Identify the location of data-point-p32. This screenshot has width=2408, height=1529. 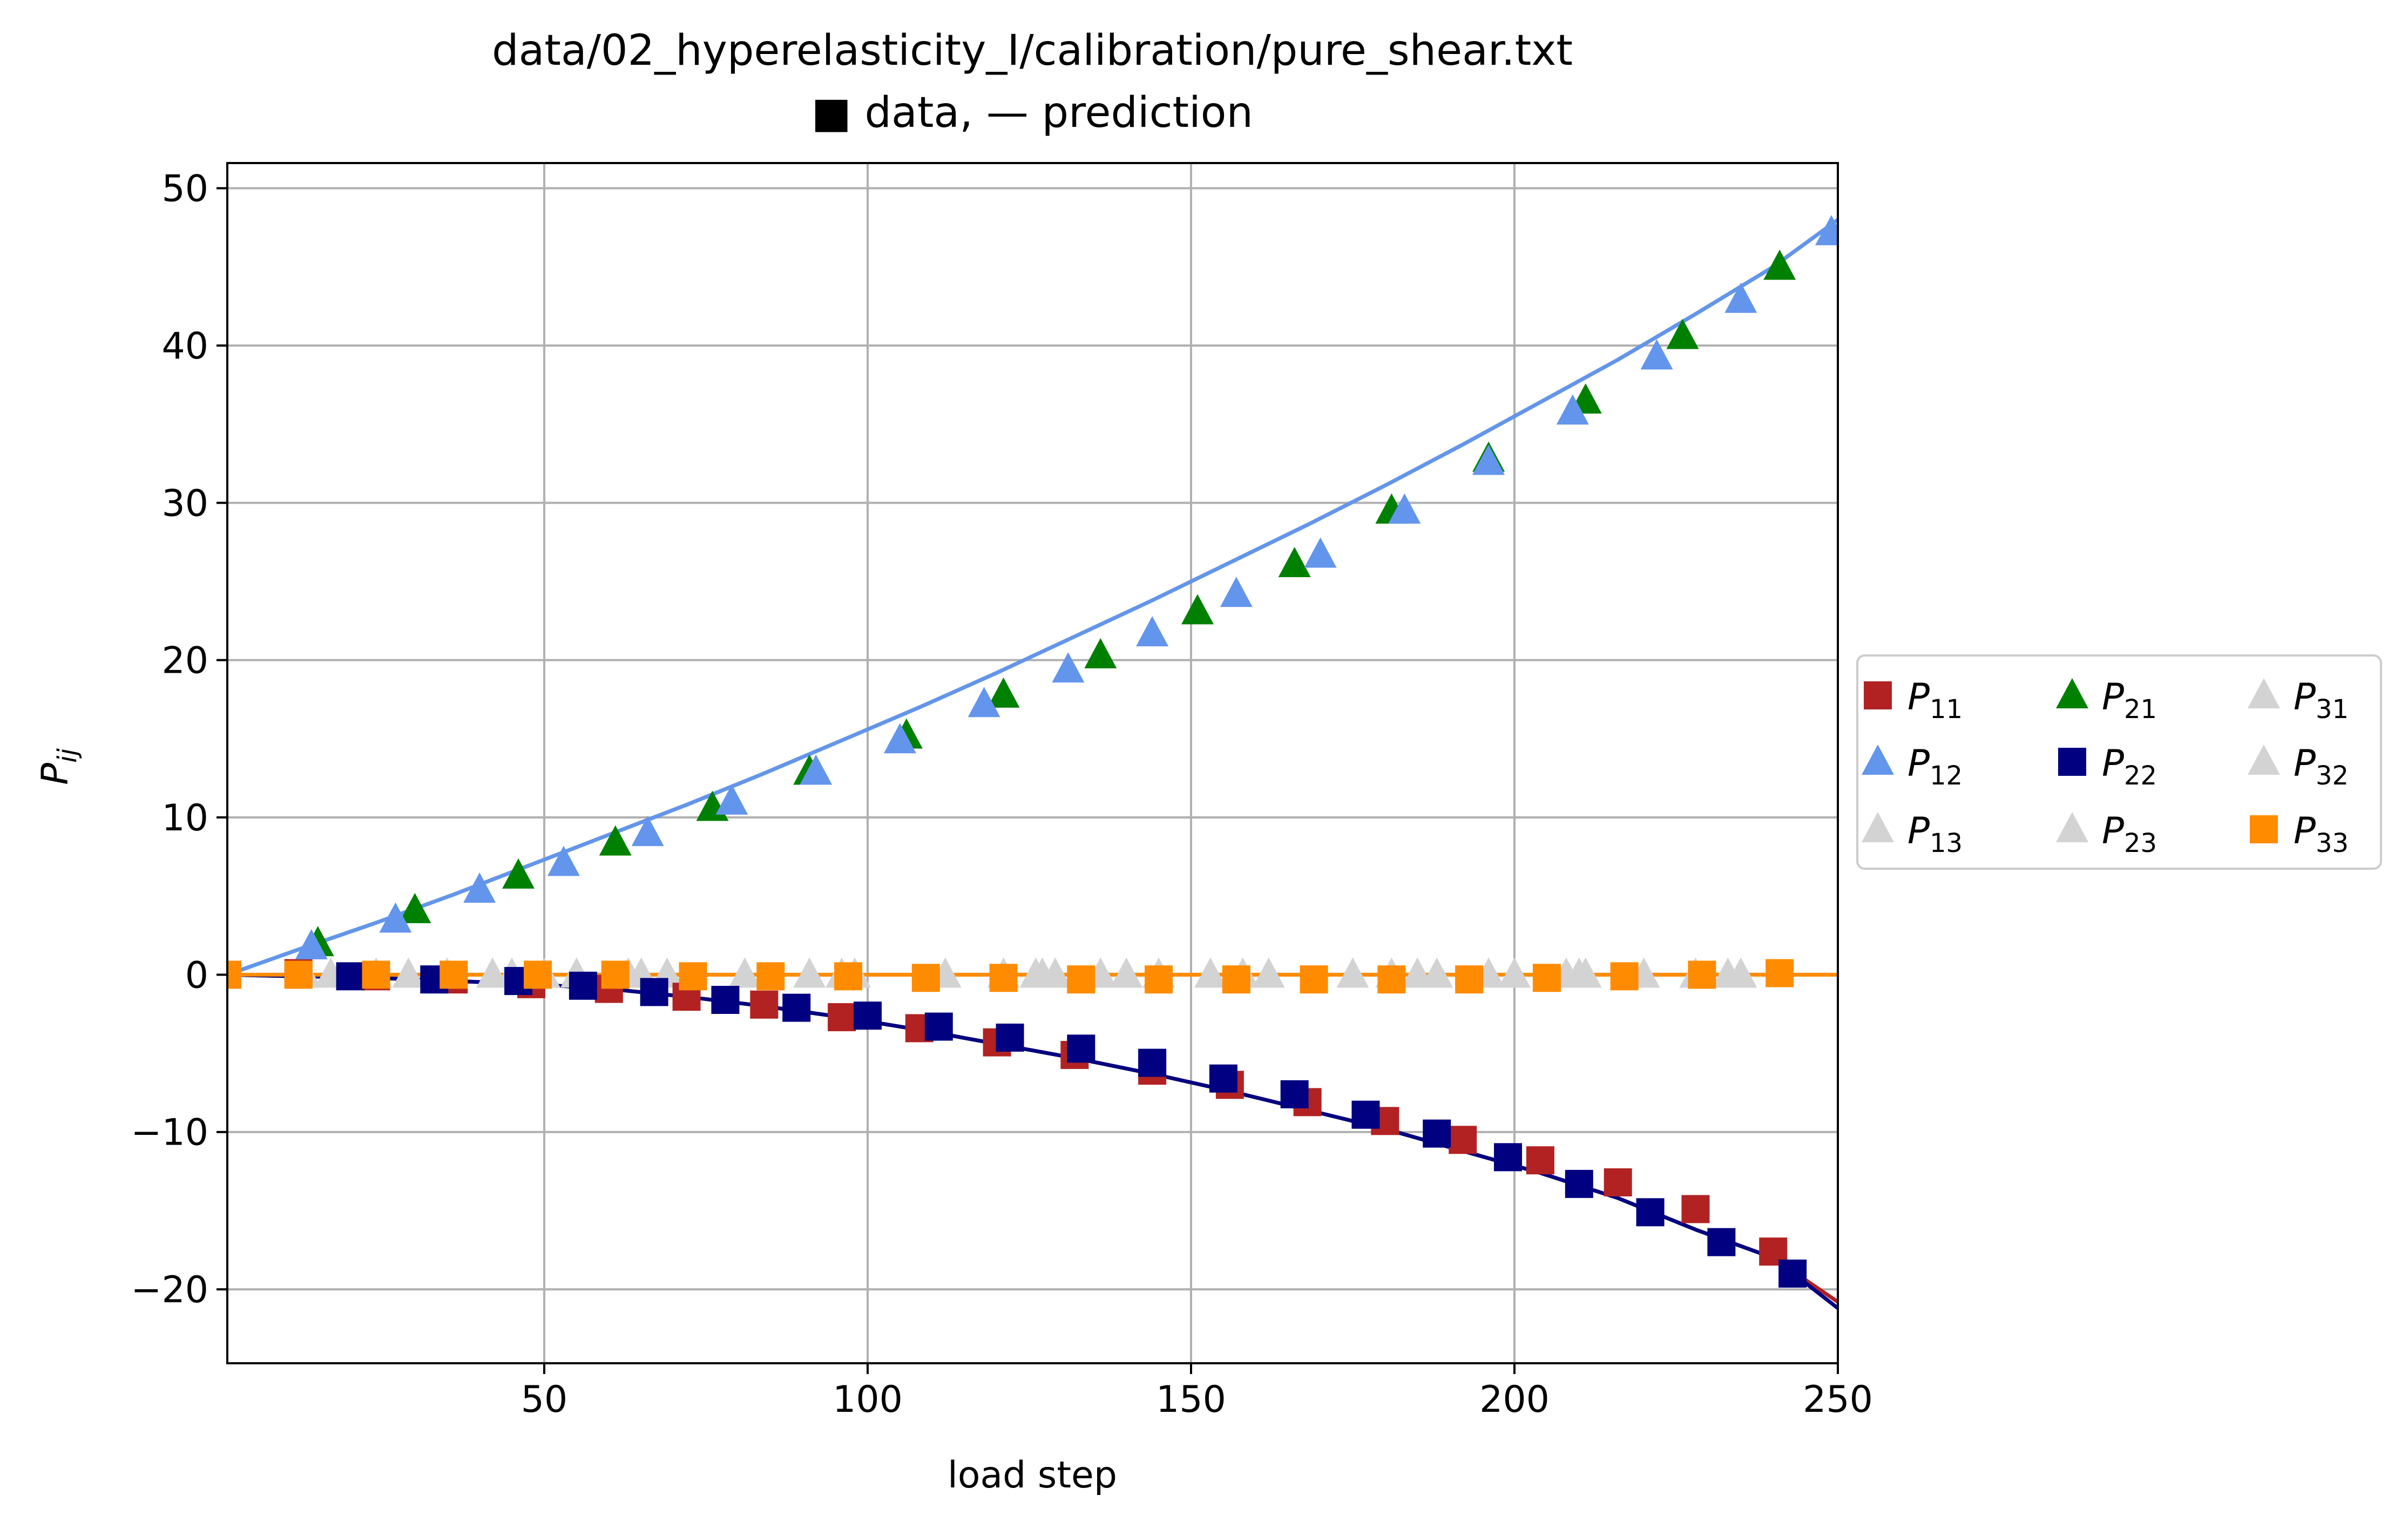
(1352, 972).